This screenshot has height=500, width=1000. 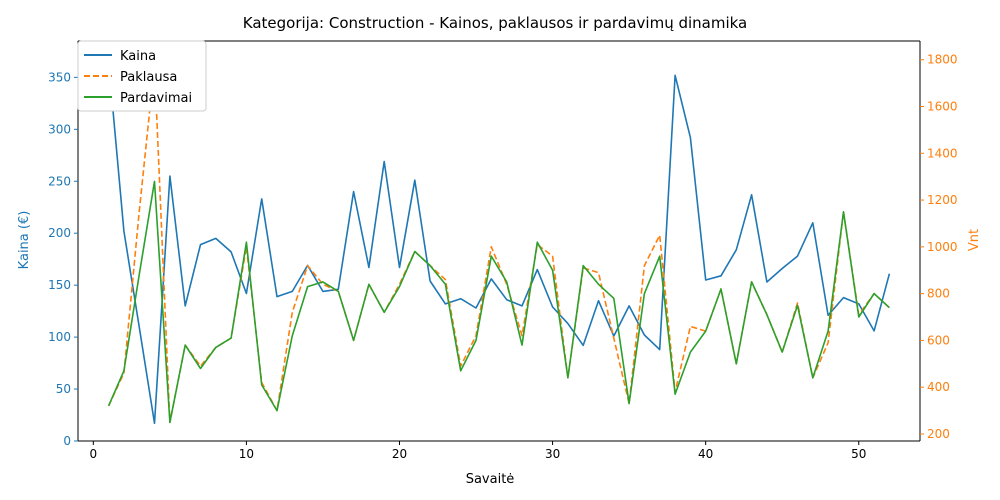 I want to click on y-axis-right-label: Vnt, so click(x=974, y=240).